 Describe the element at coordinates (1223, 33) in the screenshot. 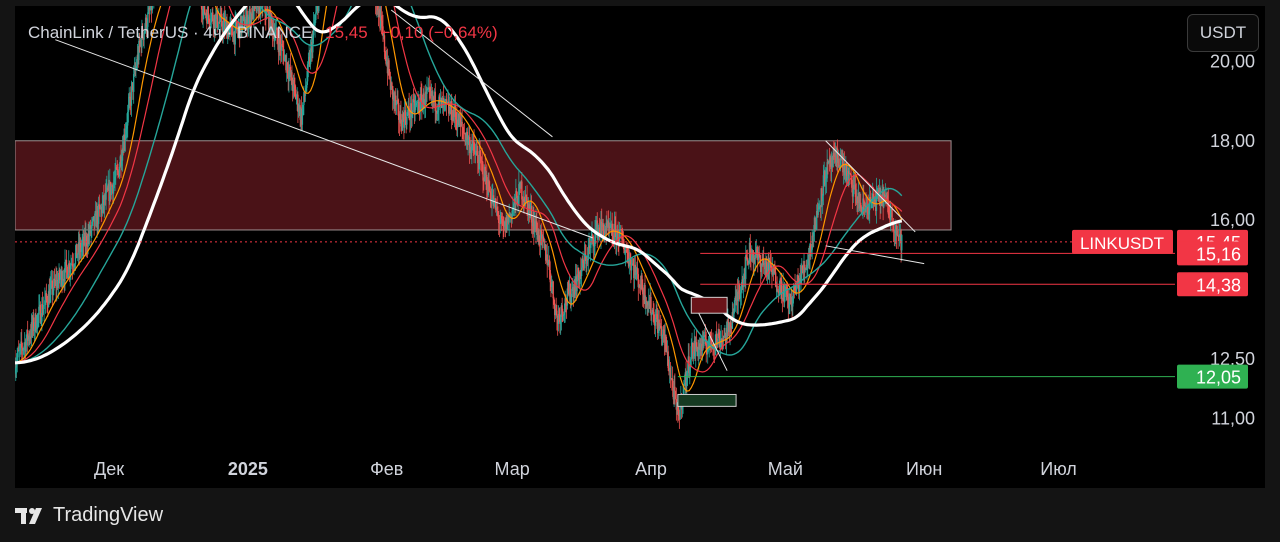

I see `currency-button: USDT` at that location.